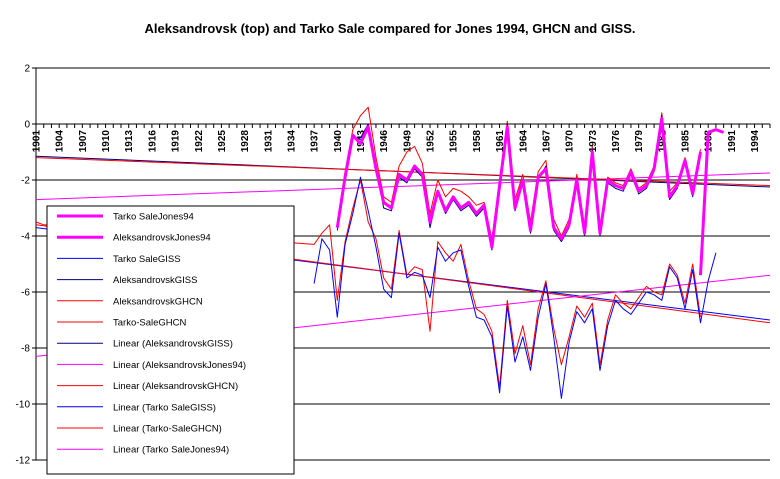 The image size is (780, 479). What do you see at coordinates (25, 237) in the screenshot?
I see `y-tick-label: -4` at bounding box center [25, 237].